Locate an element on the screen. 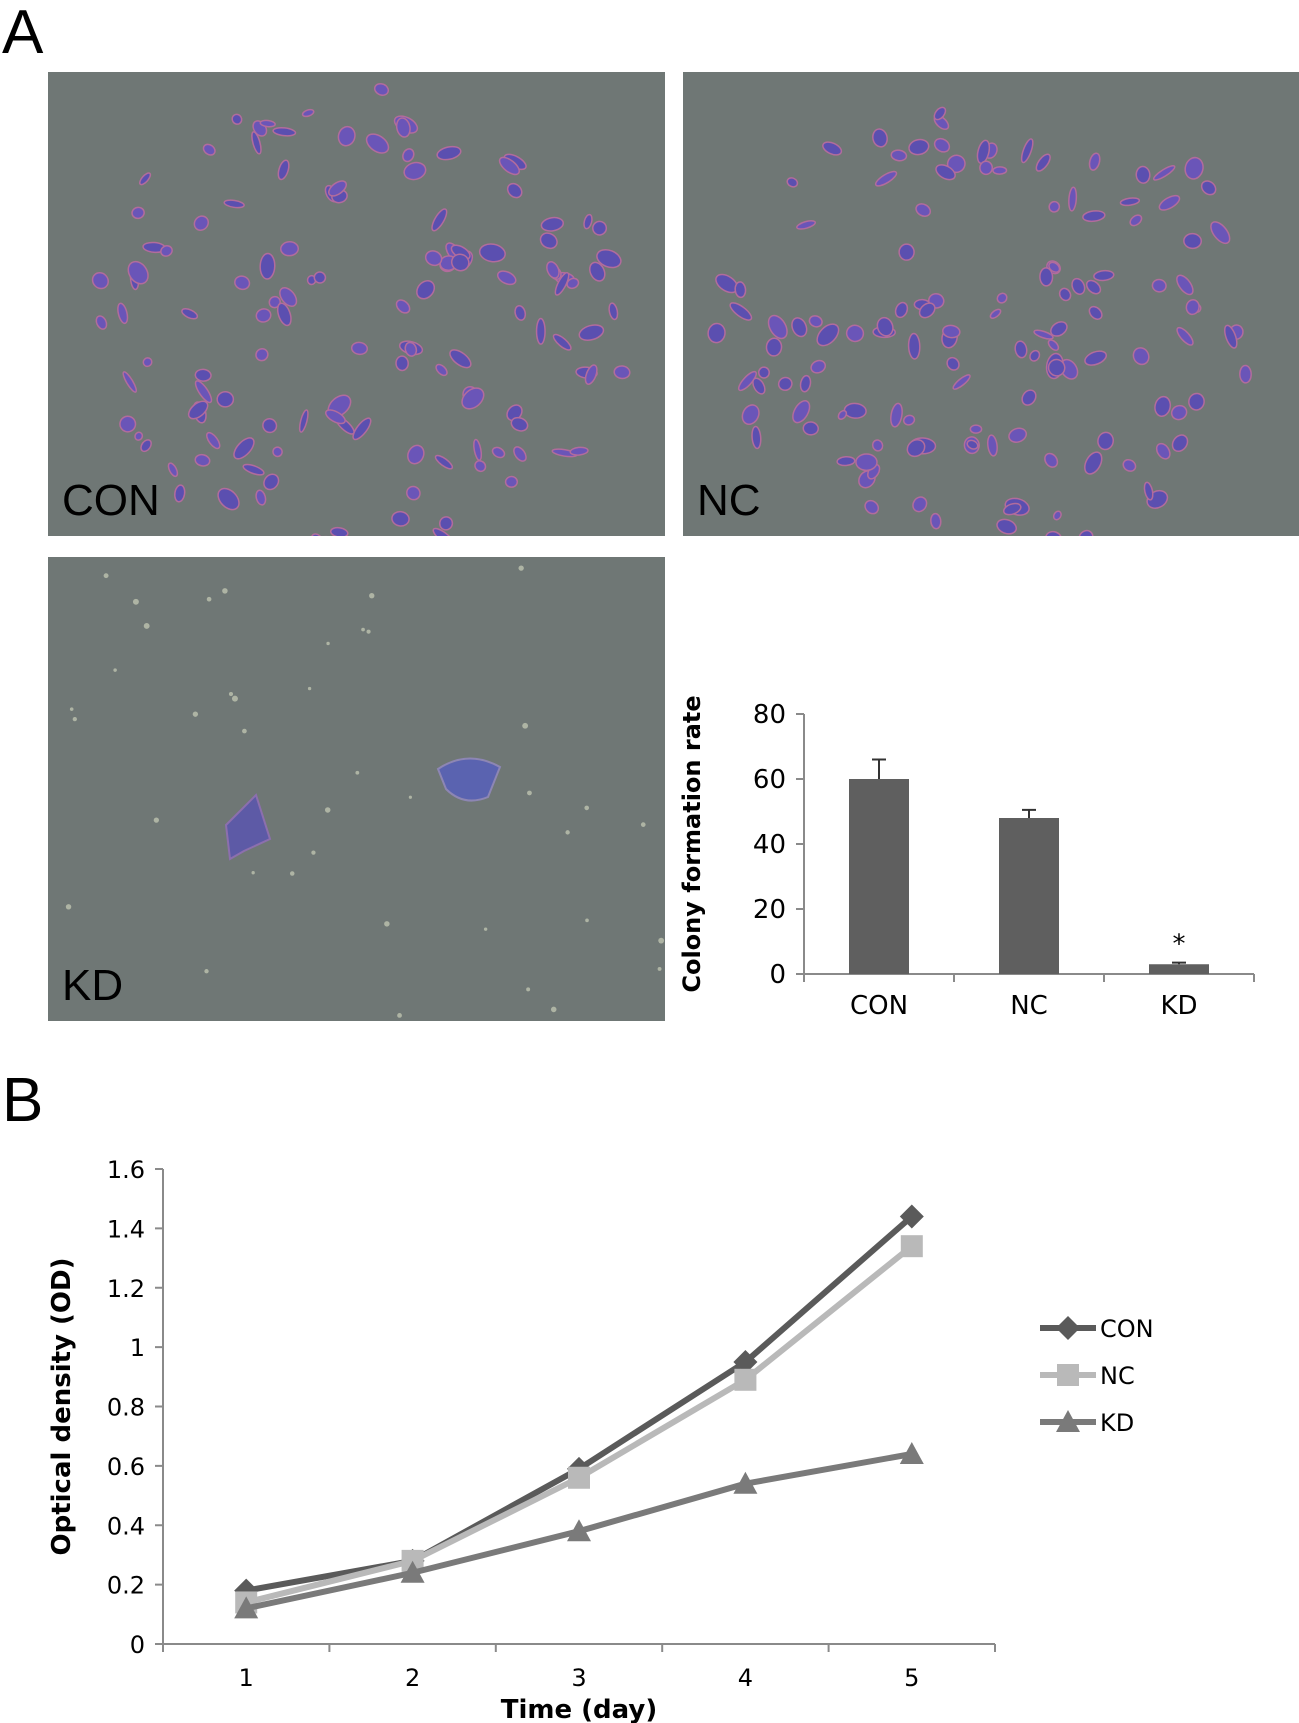  micrograph-label-con: CON is located at coordinates (111, 500).